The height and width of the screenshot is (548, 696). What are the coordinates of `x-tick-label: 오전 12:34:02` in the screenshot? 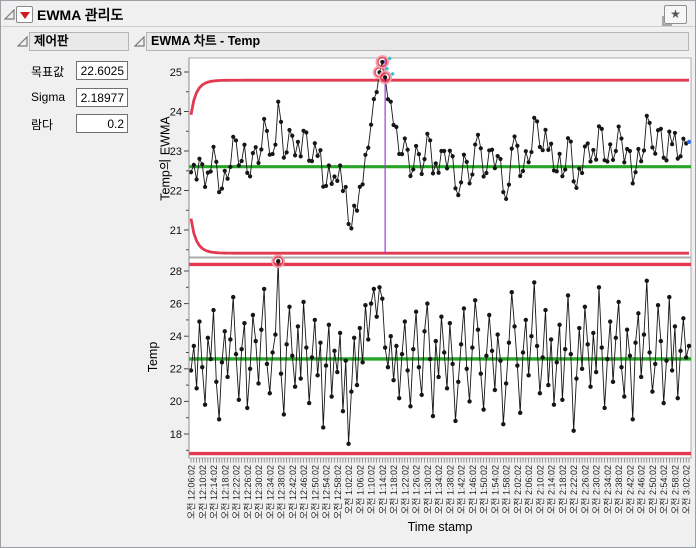 It's located at (270, 492).